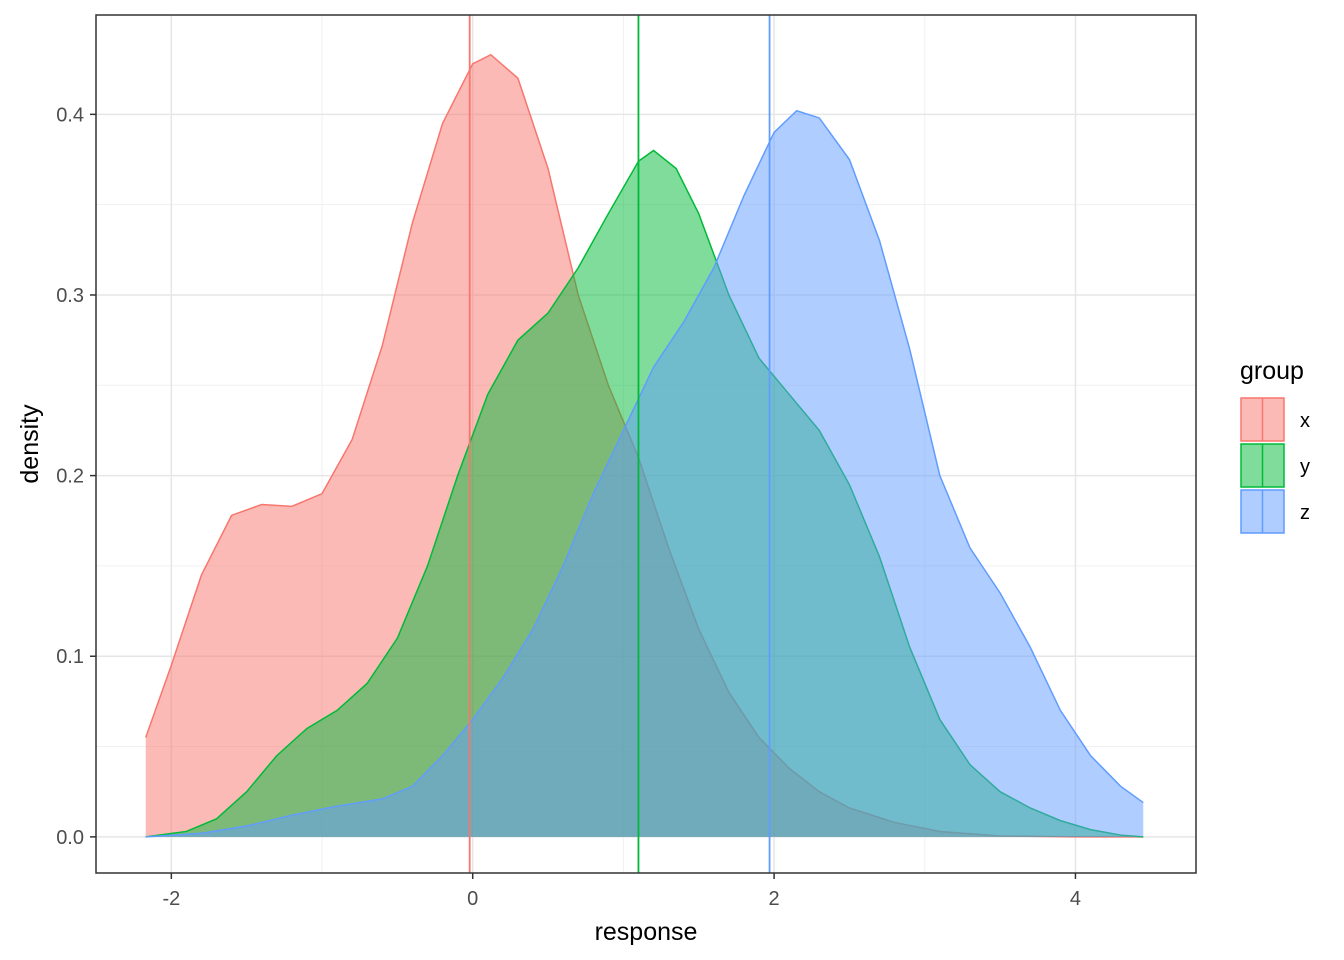  What do you see at coordinates (70, 477) in the screenshot?
I see `y-tick-label: 0.2` at bounding box center [70, 477].